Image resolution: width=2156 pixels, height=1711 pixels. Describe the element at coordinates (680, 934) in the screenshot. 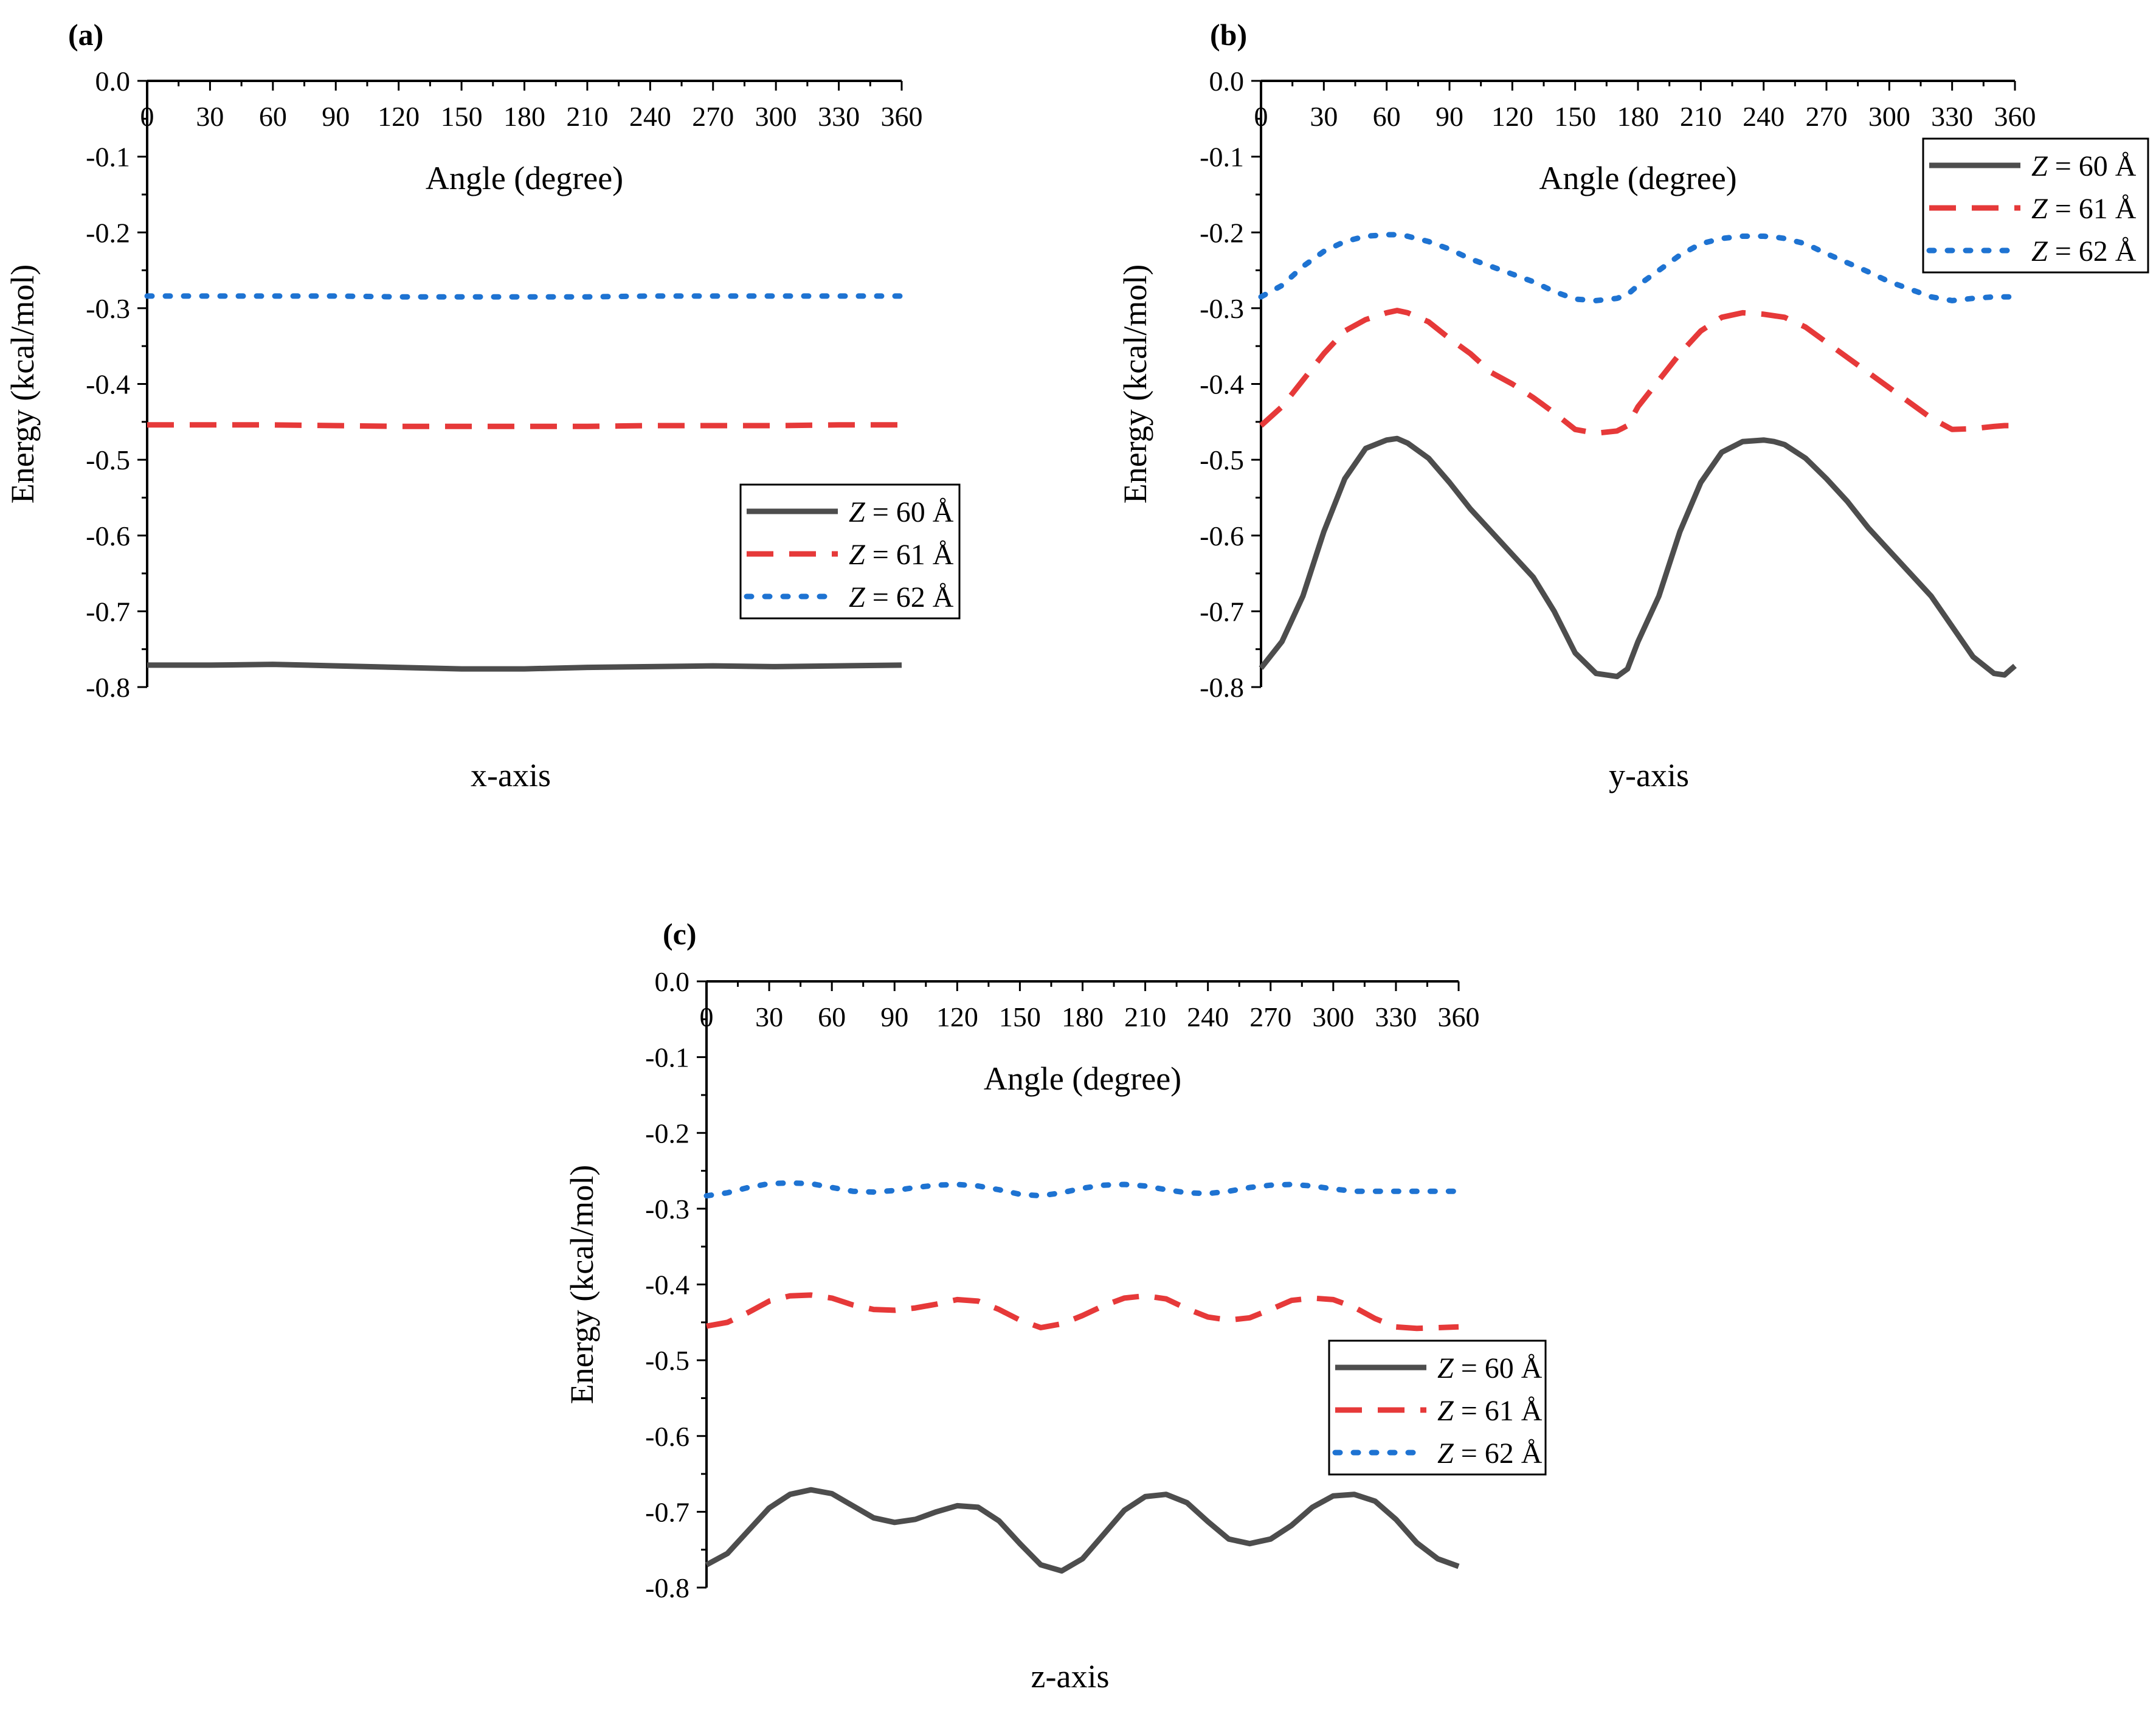

I see `panel-label: (c)` at that location.